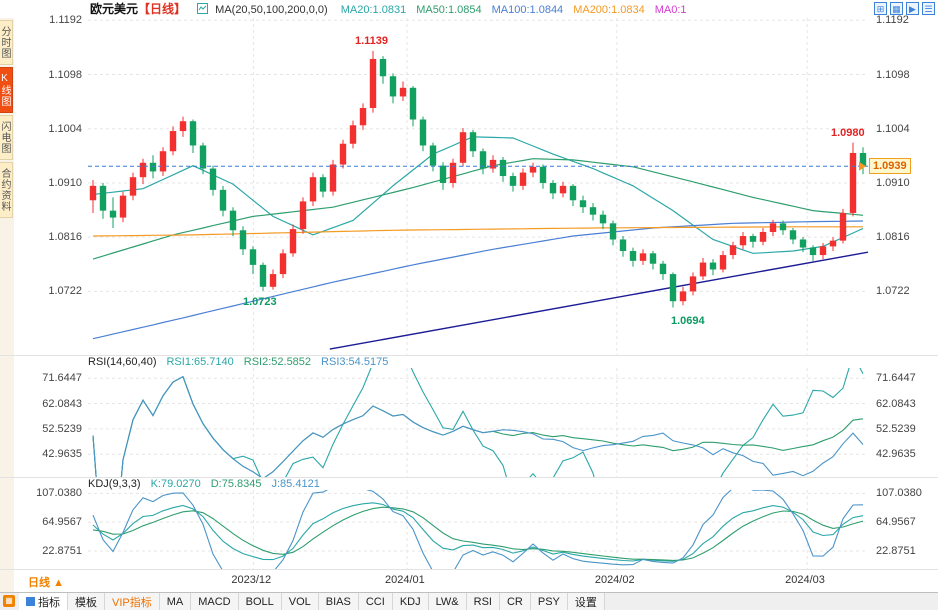 Image resolution: width=938 pixels, height=610 pixels. I want to click on ma-settings-icon, so click(203, 8).